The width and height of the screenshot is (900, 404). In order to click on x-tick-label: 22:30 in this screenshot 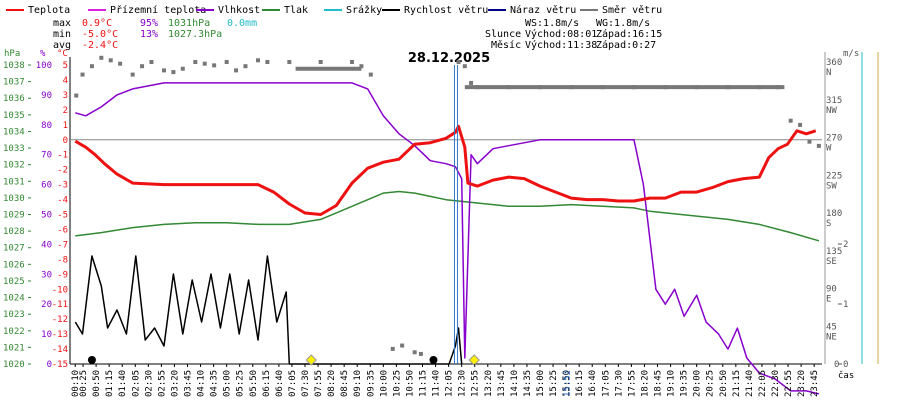, I will do `click(776, 383)`.